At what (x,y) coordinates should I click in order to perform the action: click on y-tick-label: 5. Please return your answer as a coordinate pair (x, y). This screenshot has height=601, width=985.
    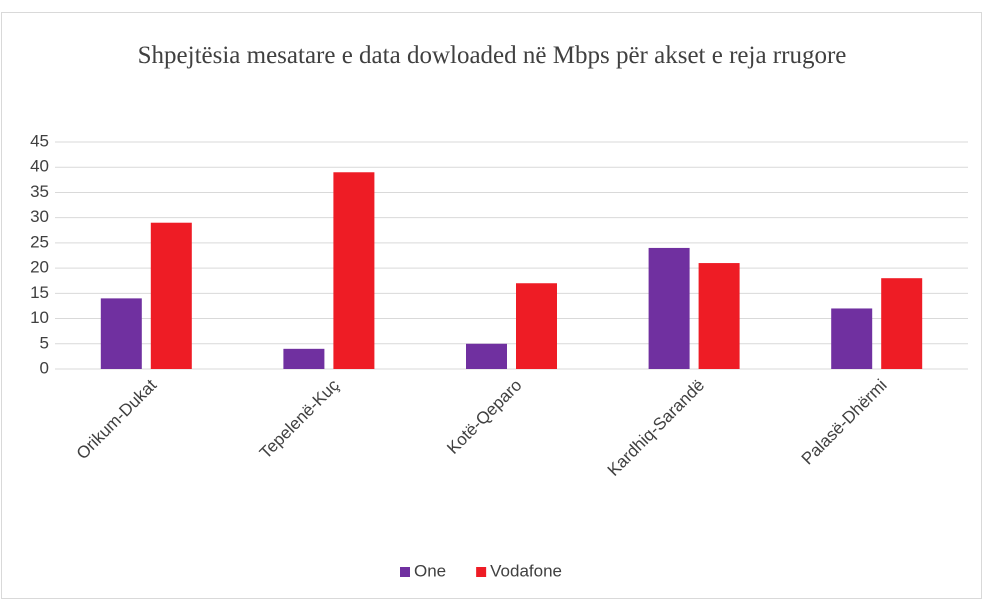
    Looking at the image, I should click on (44, 342).